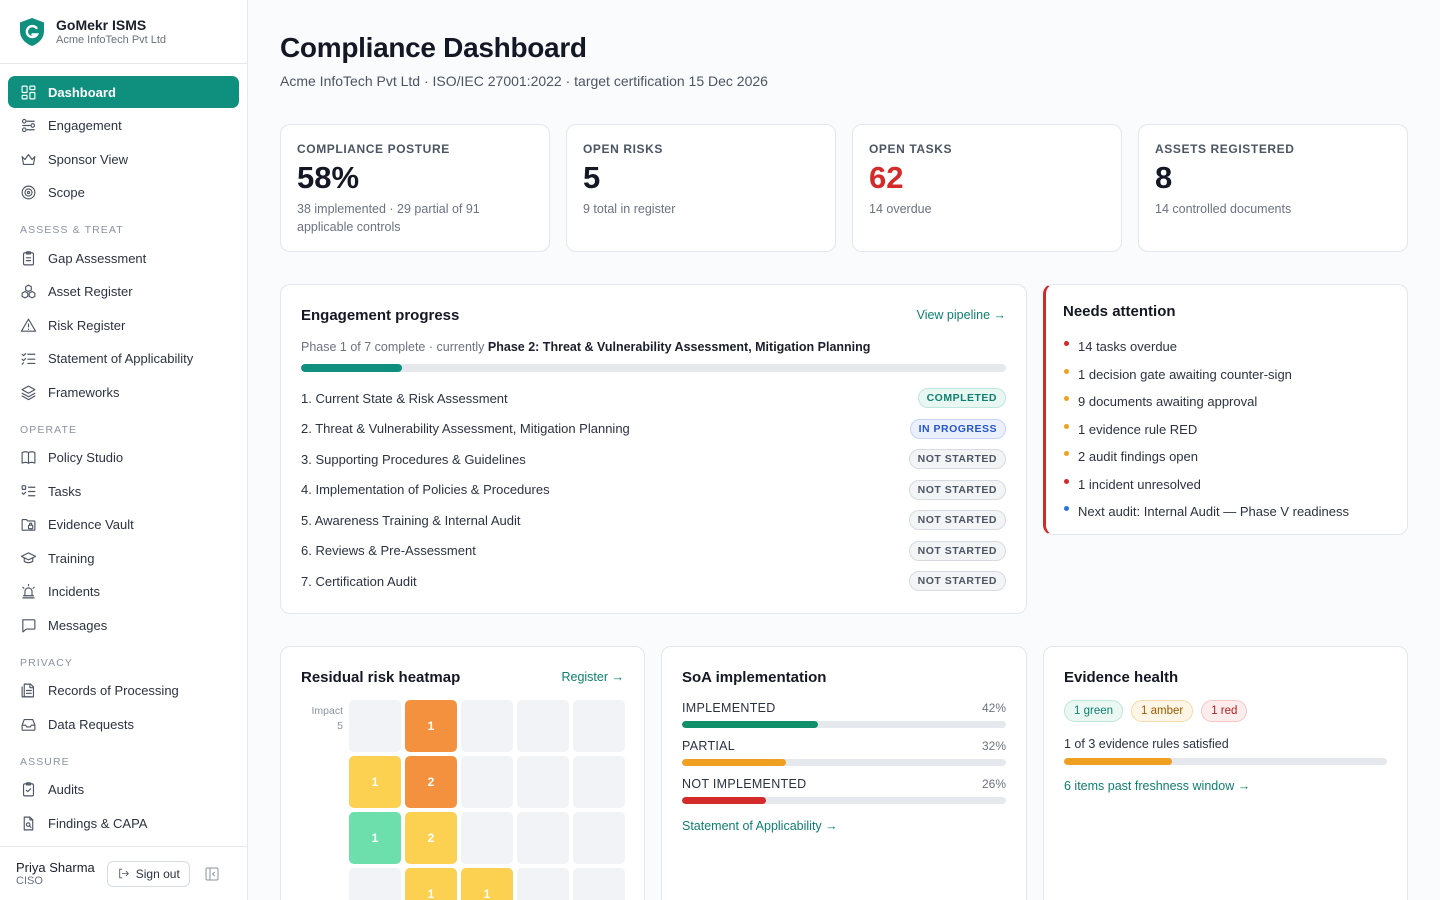 The width and height of the screenshot is (1440, 900). Describe the element at coordinates (123, 292) in the screenshot. I see `sidebar-item-asset-register: Asset Register` at that location.